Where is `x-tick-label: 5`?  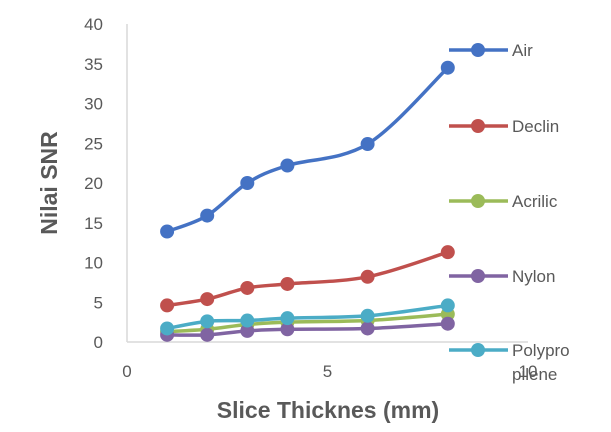
x-tick-label: 5 is located at coordinates (327, 371).